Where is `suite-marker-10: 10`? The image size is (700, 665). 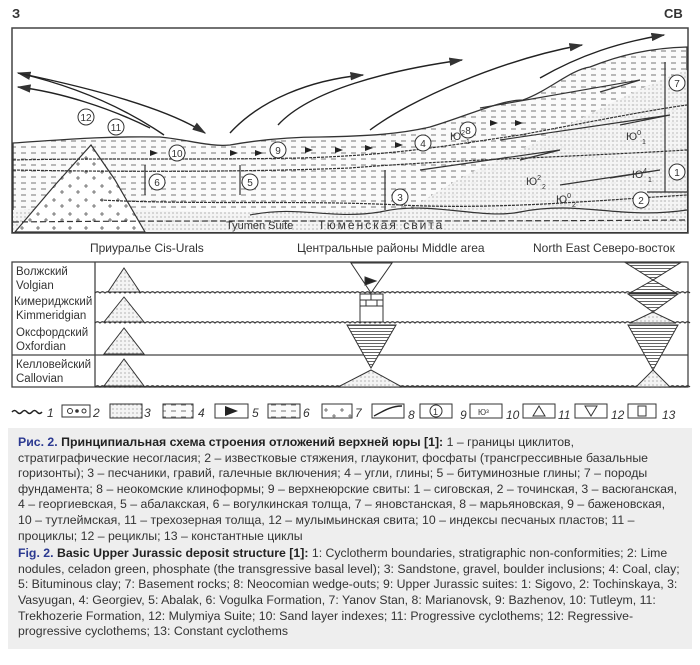 suite-marker-10: 10 is located at coordinates (177, 153).